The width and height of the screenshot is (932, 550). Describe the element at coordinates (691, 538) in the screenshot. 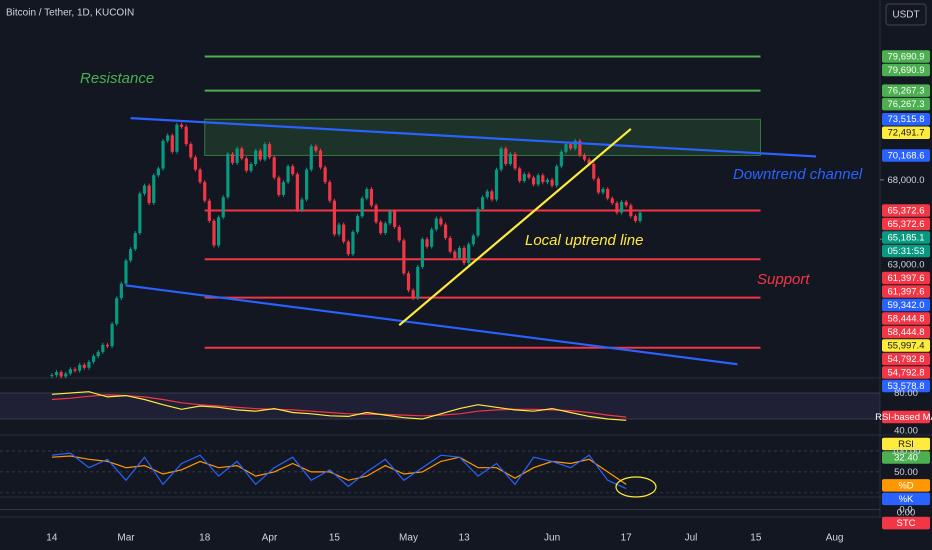

I see `x-tick-label: Jul` at that location.